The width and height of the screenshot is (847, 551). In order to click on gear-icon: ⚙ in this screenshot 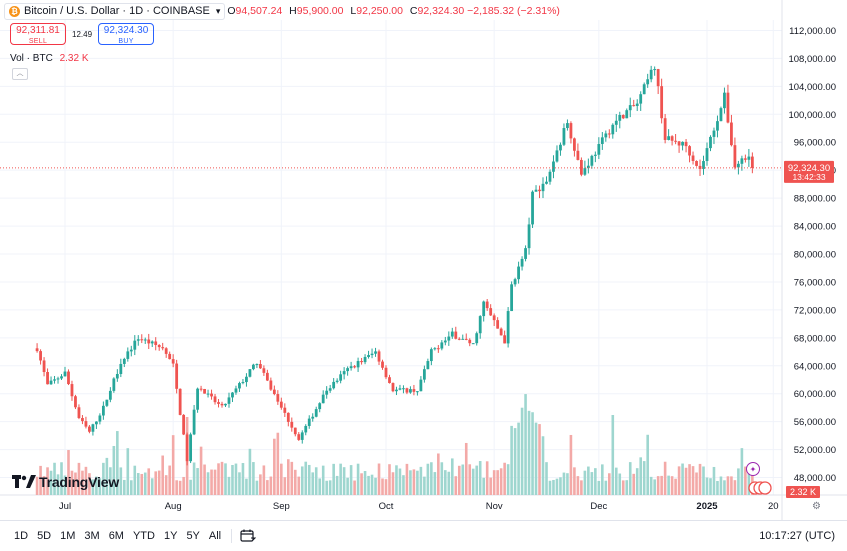, I will do `click(816, 506)`.